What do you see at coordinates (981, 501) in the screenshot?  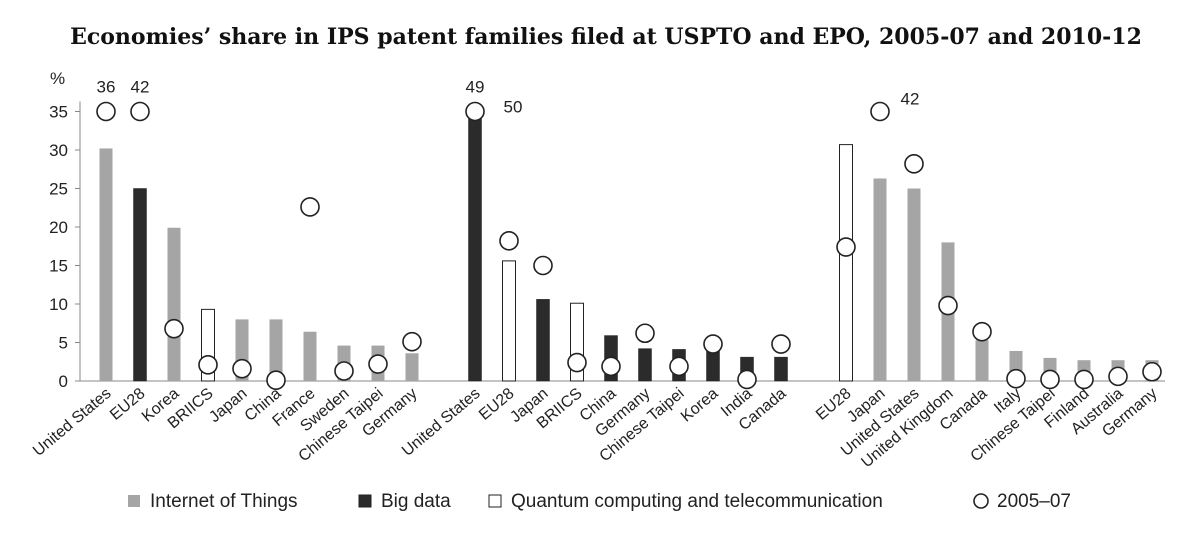 I see `legend-marker-circle` at bounding box center [981, 501].